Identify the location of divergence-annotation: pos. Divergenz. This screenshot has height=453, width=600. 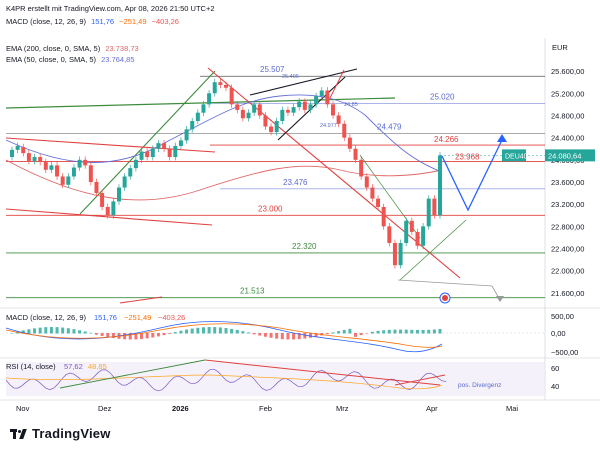
(479, 385).